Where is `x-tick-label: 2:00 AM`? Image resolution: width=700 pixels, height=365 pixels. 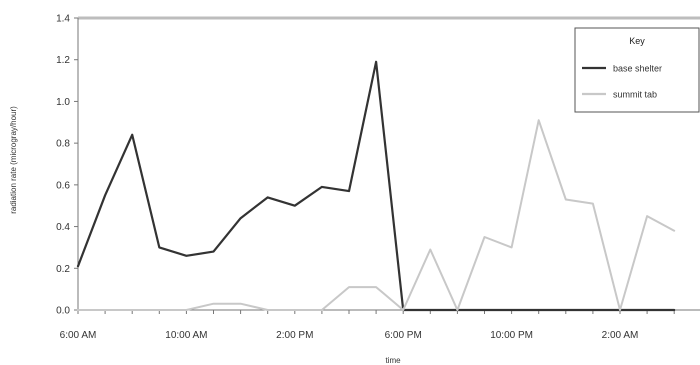 x-tick-label: 2:00 AM is located at coordinates (620, 335).